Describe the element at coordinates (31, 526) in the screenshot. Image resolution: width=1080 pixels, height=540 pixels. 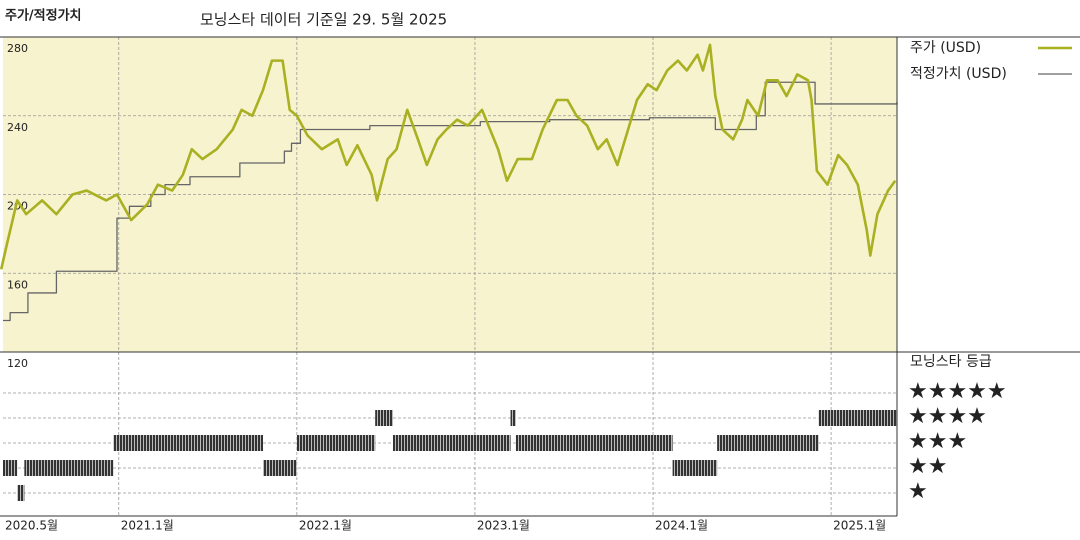
I see `x-tick-label: 2020.5월` at that location.